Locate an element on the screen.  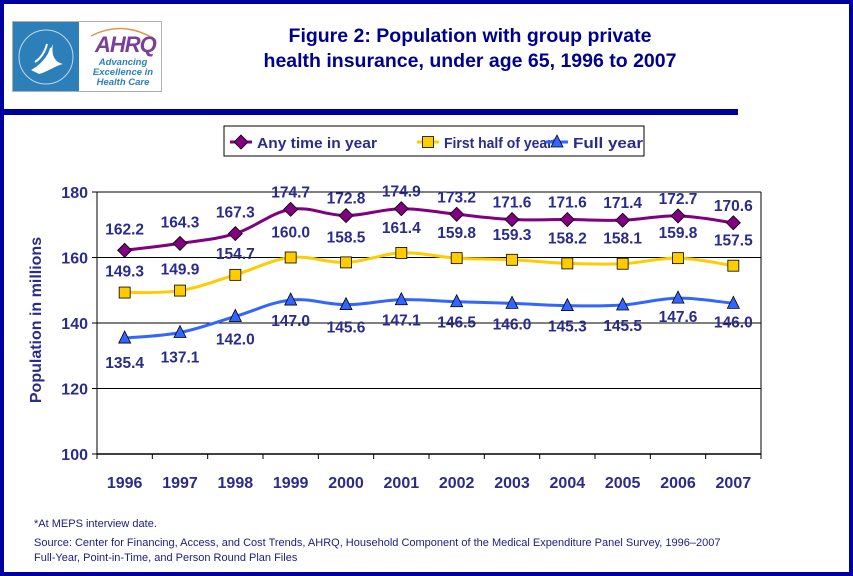
data-point-2-1998 is located at coordinates (235, 315).